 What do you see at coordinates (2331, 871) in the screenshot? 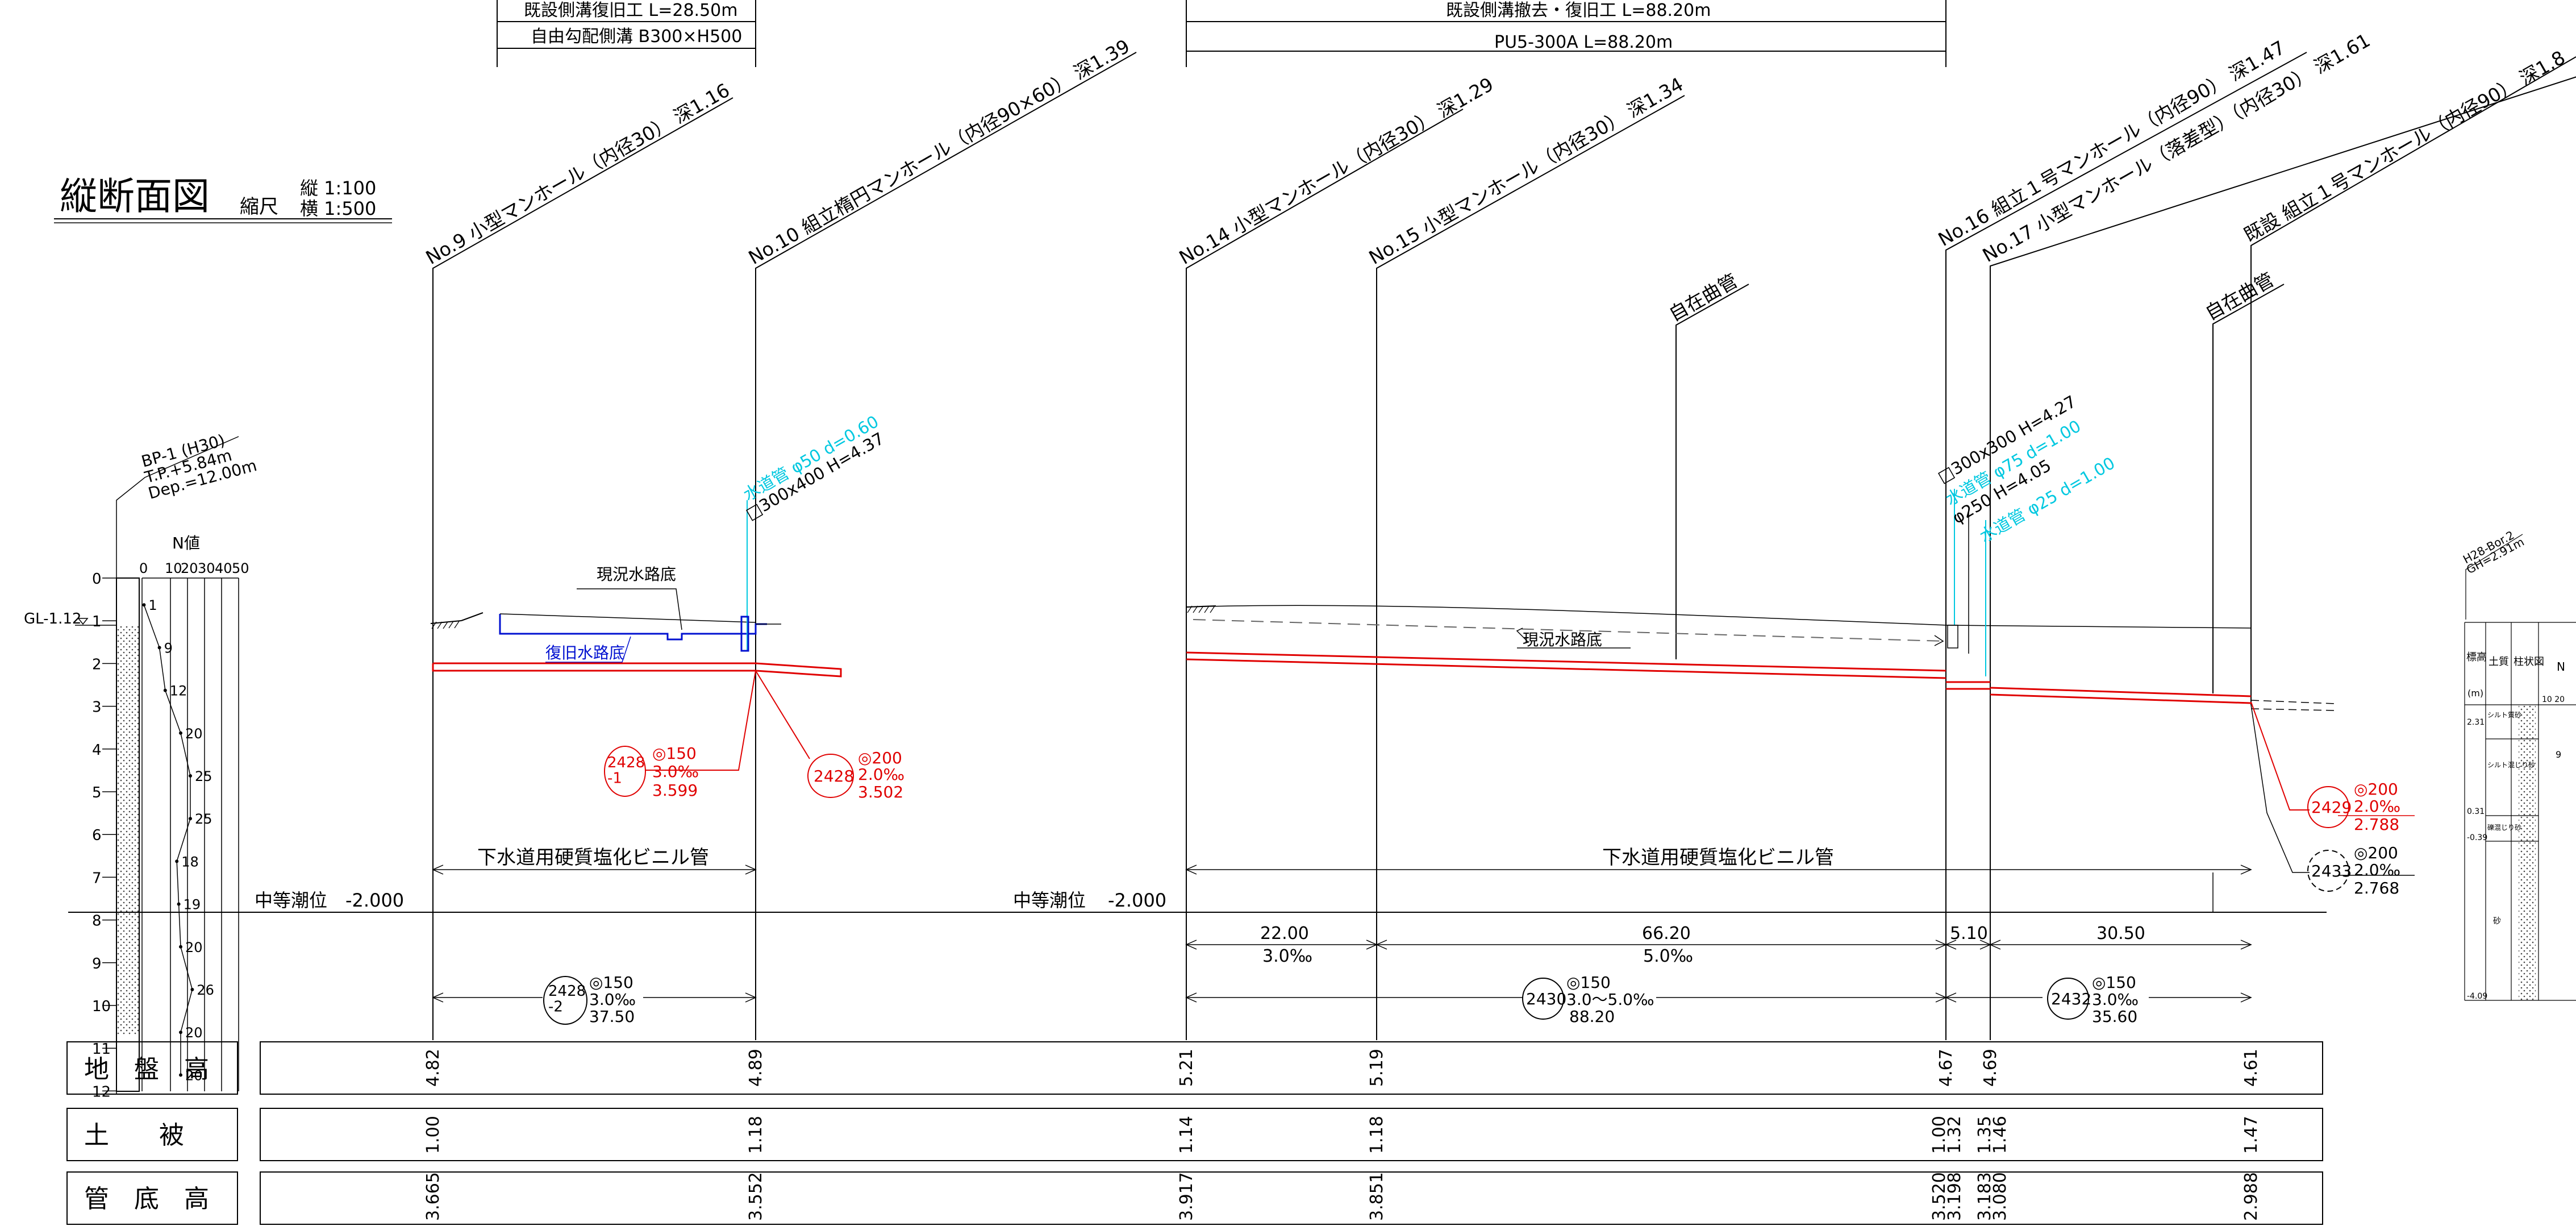
I see `pipe-2433-id: 2433` at bounding box center [2331, 871].